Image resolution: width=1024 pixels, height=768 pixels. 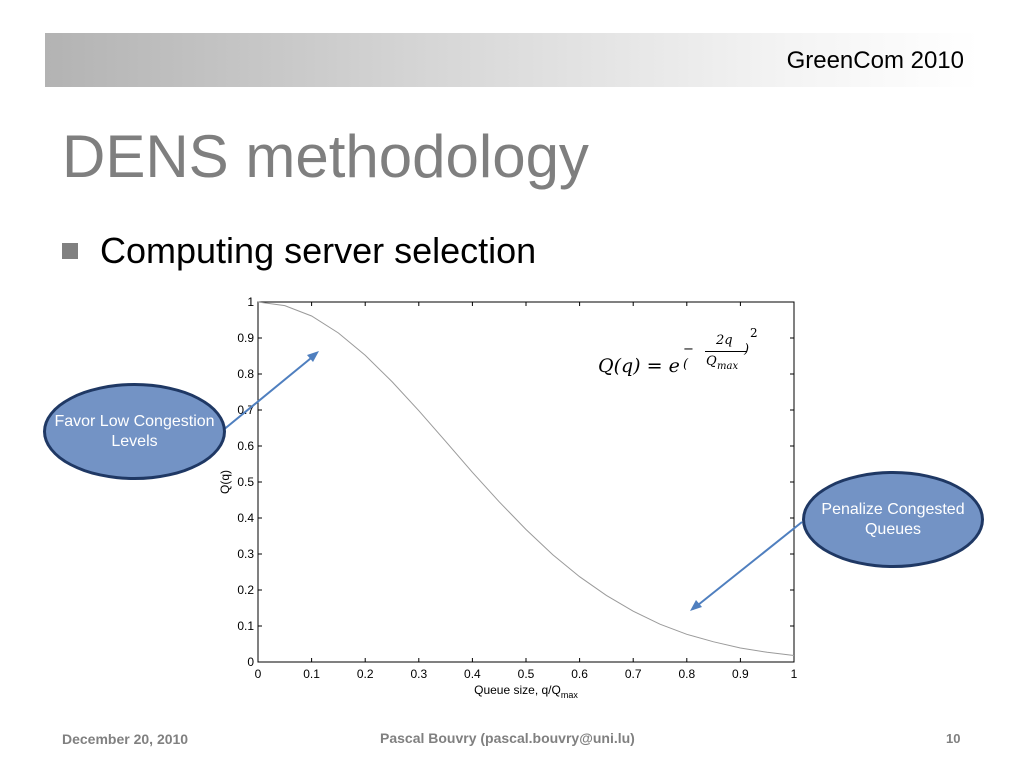 I want to click on header-conference-label: GreenCom 2010, so click(x=875, y=60).